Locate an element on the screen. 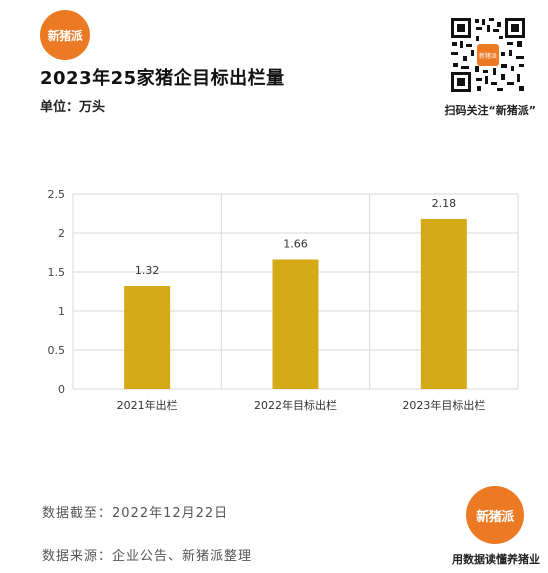 The height and width of the screenshot is (573, 548). y-tick-label: 0.5 is located at coordinates (57, 350).